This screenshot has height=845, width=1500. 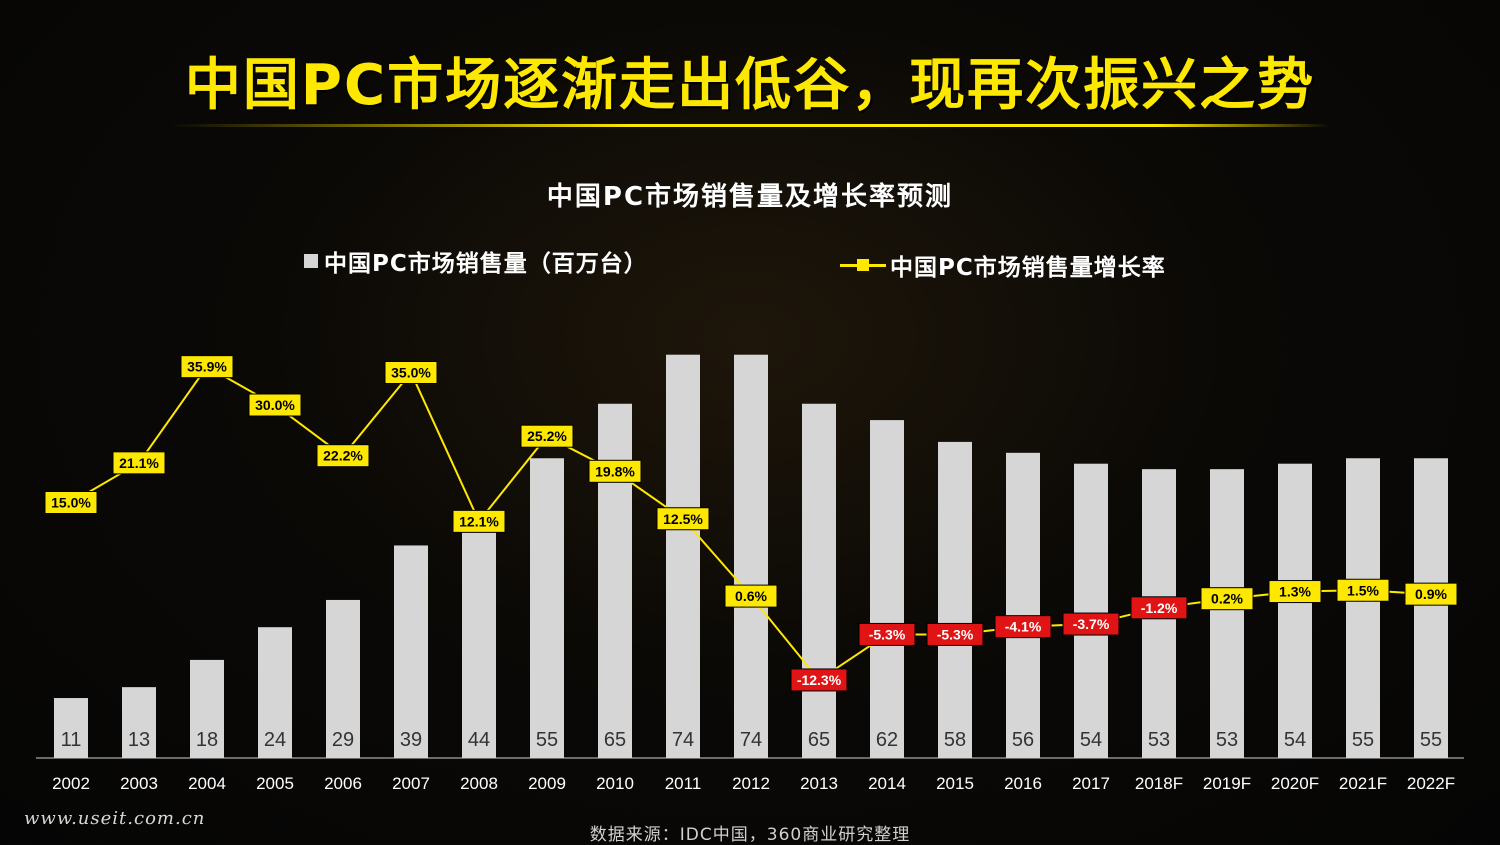 I want to click on bar-value-label: 39, so click(x=411, y=740).